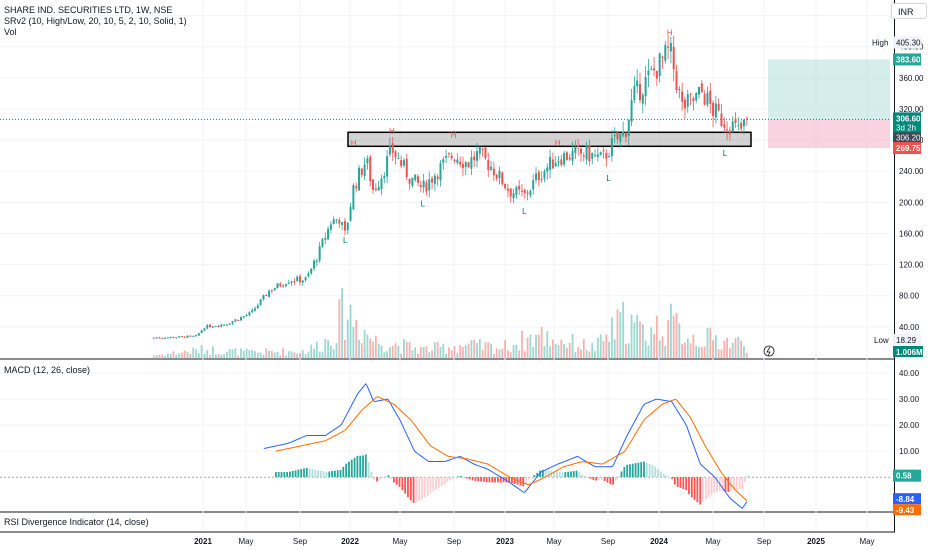 Image resolution: width=932 pixels, height=550 pixels. What do you see at coordinates (909, 11) in the screenshot?
I see `currency-button: INR` at bounding box center [909, 11].